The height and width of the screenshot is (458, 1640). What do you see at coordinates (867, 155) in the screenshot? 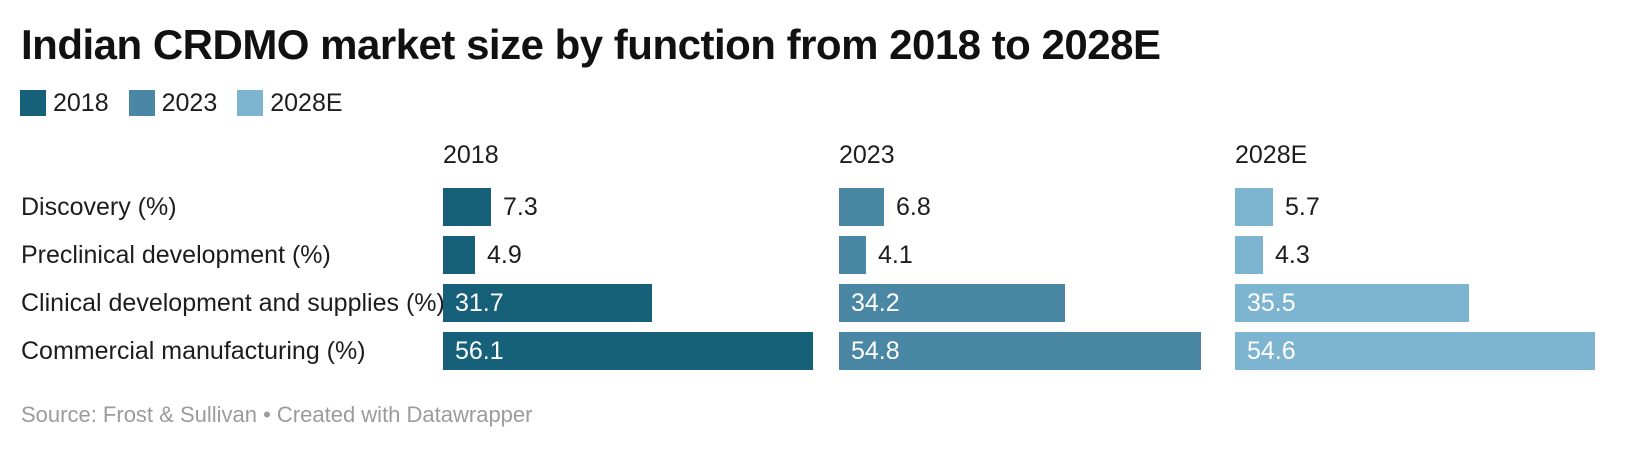
I see `column-header-2023: 2023` at bounding box center [867, 155].